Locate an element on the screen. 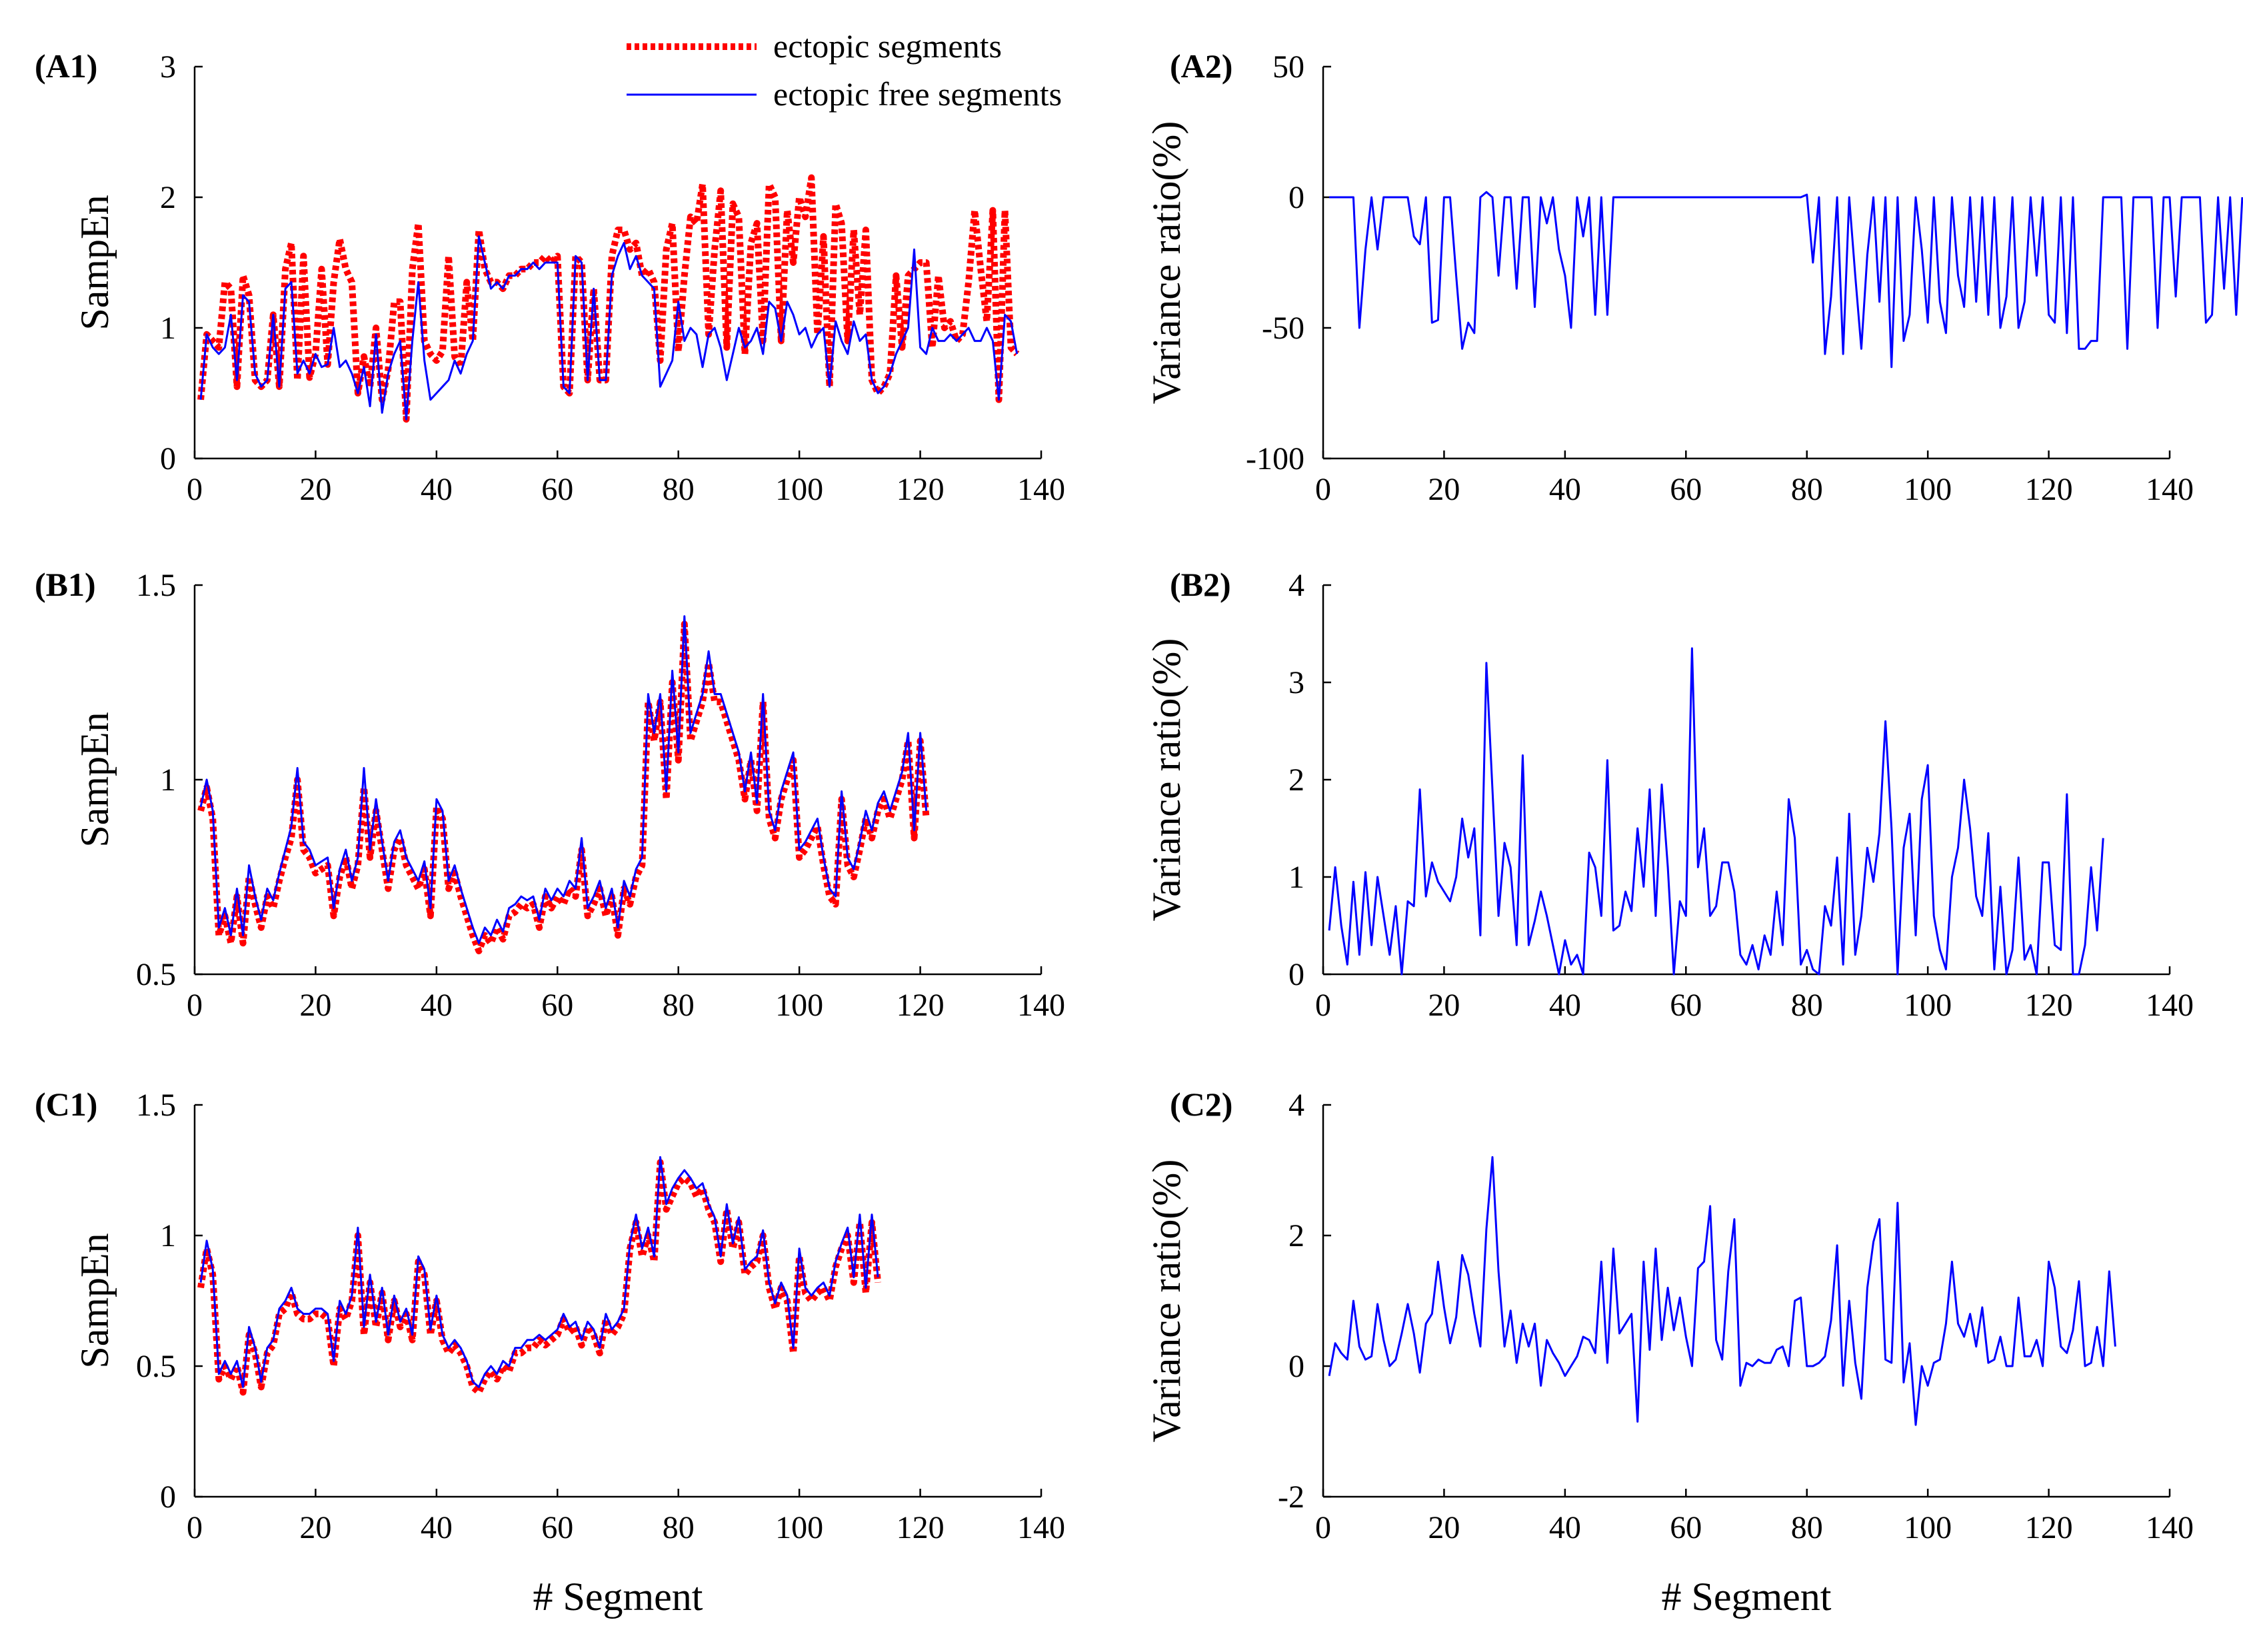 The width and height of the screenshot is (2243, 1652). legend-ectopic-label: ectopic segments is located at coordinates (887, 46).